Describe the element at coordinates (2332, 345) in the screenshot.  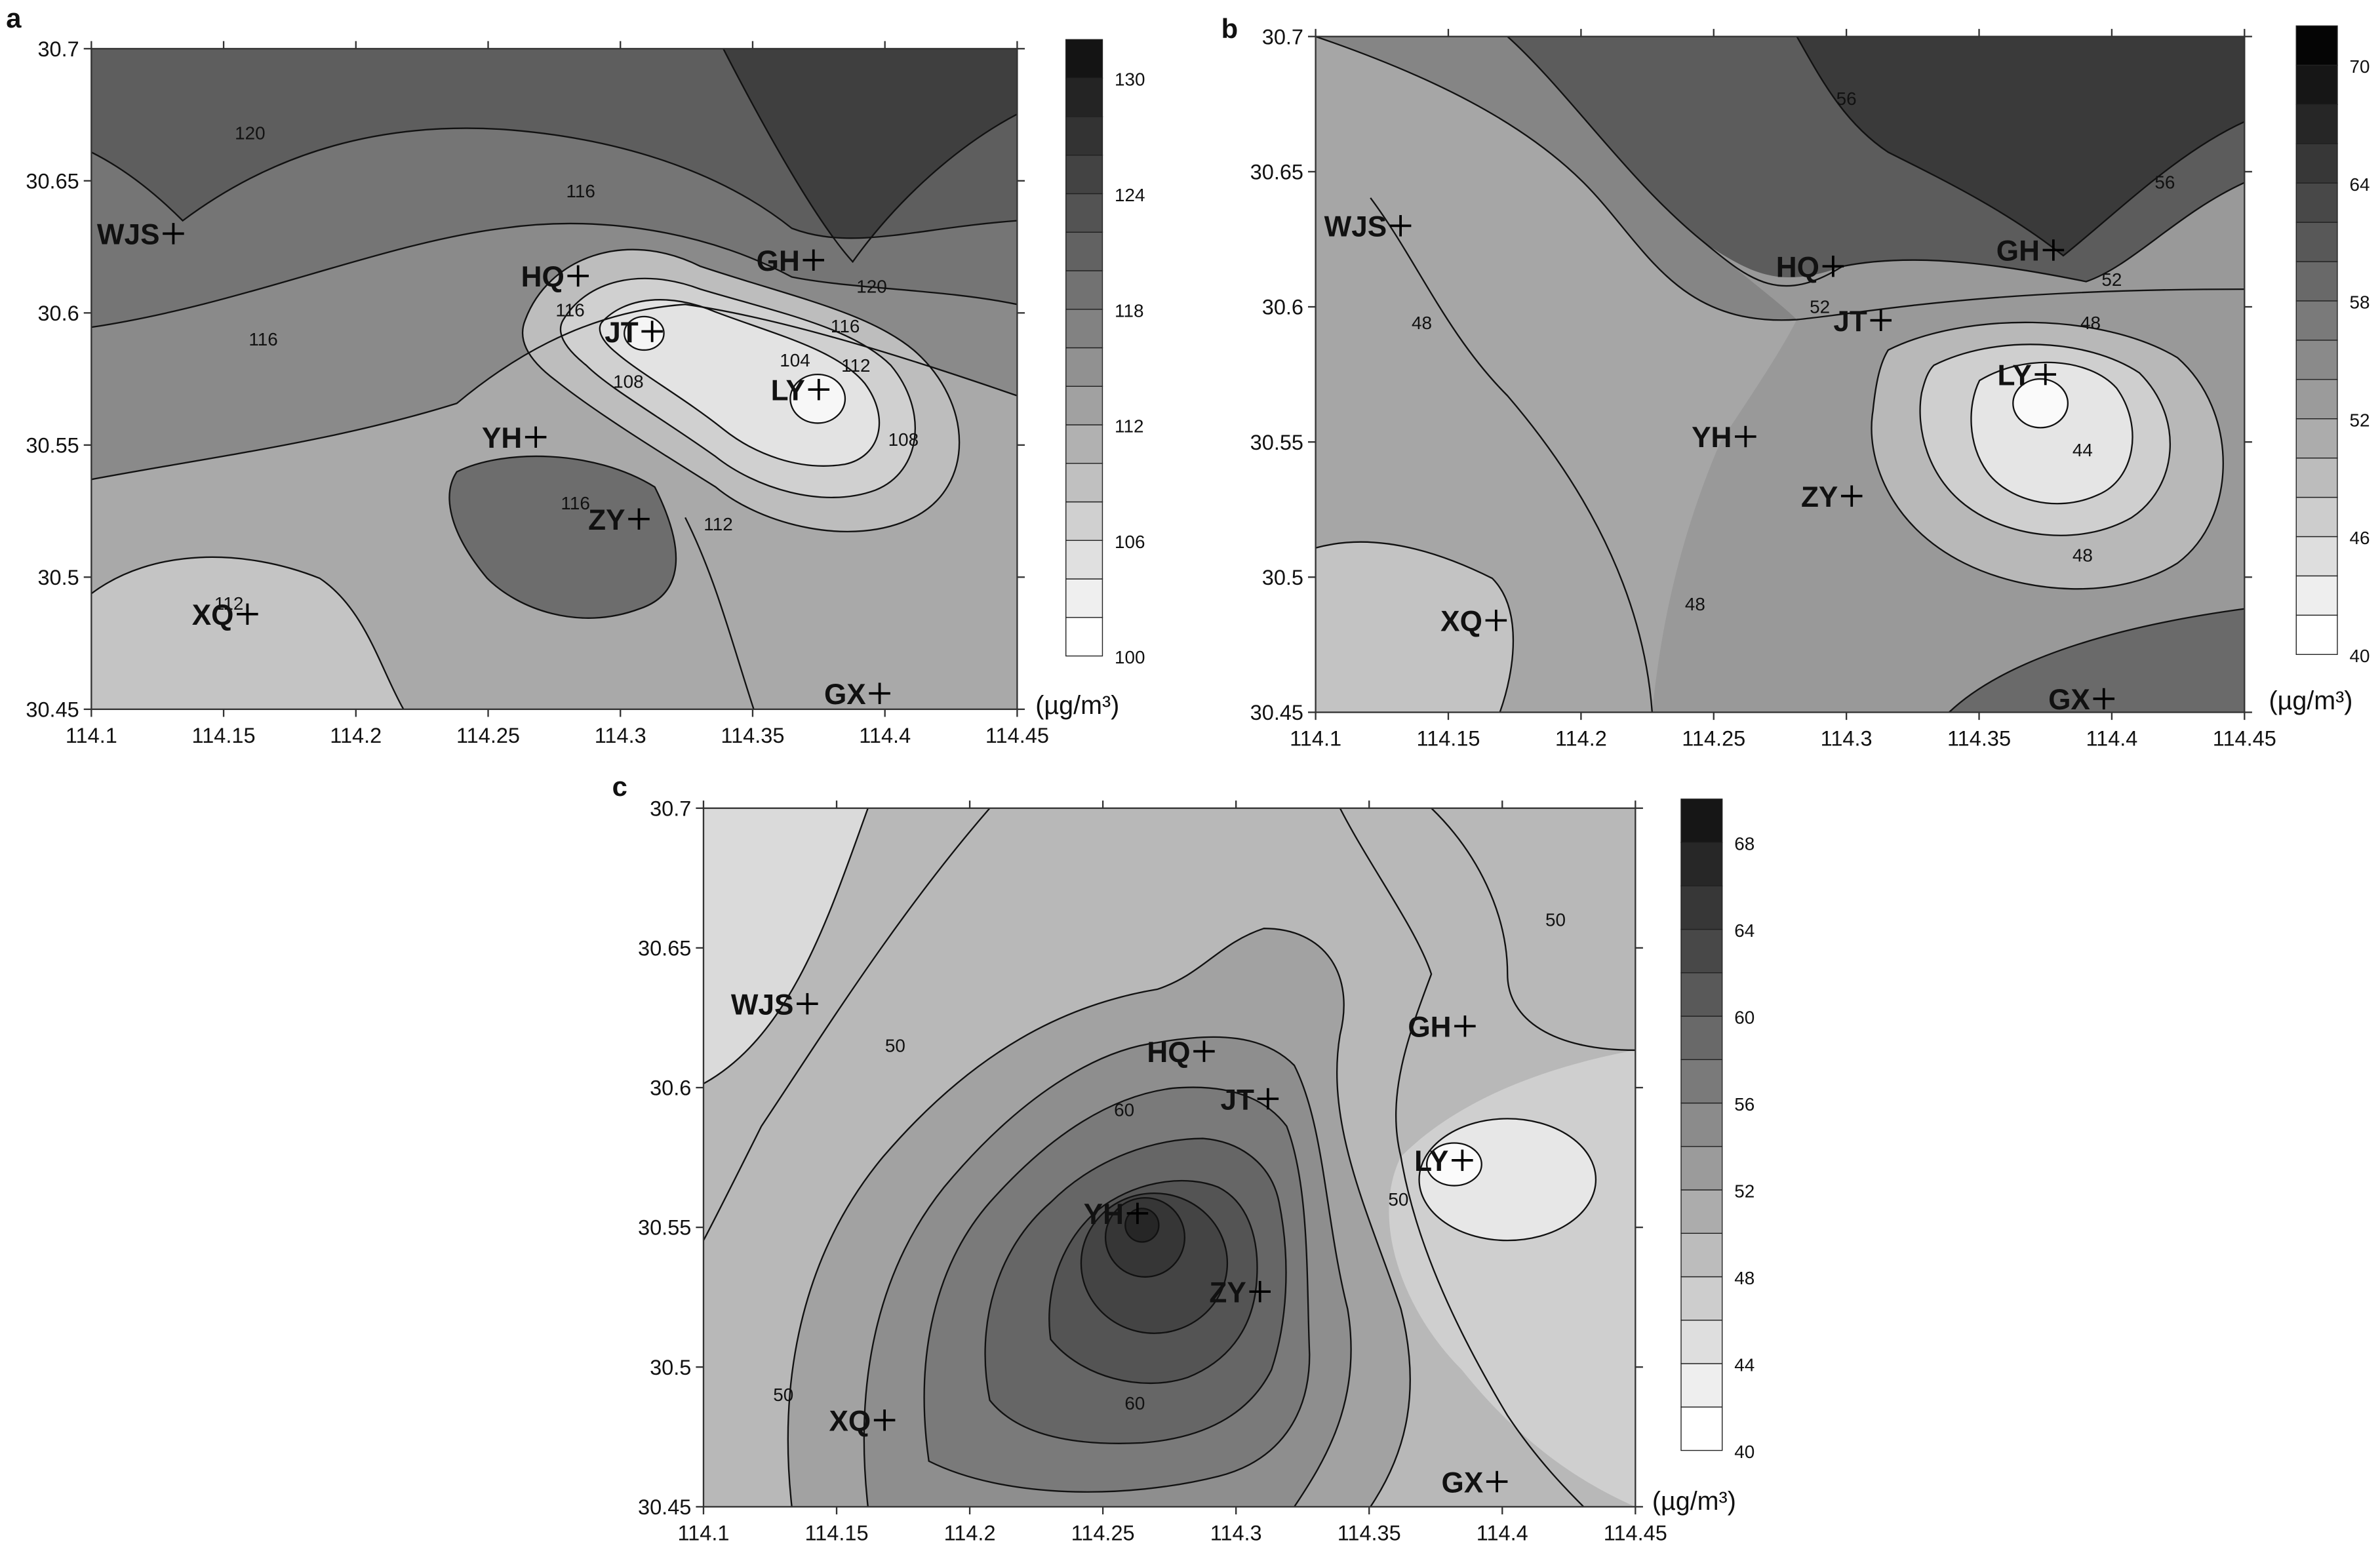
I see `panel-b-colorbar: 40 46 52 58 64 70` at that location.